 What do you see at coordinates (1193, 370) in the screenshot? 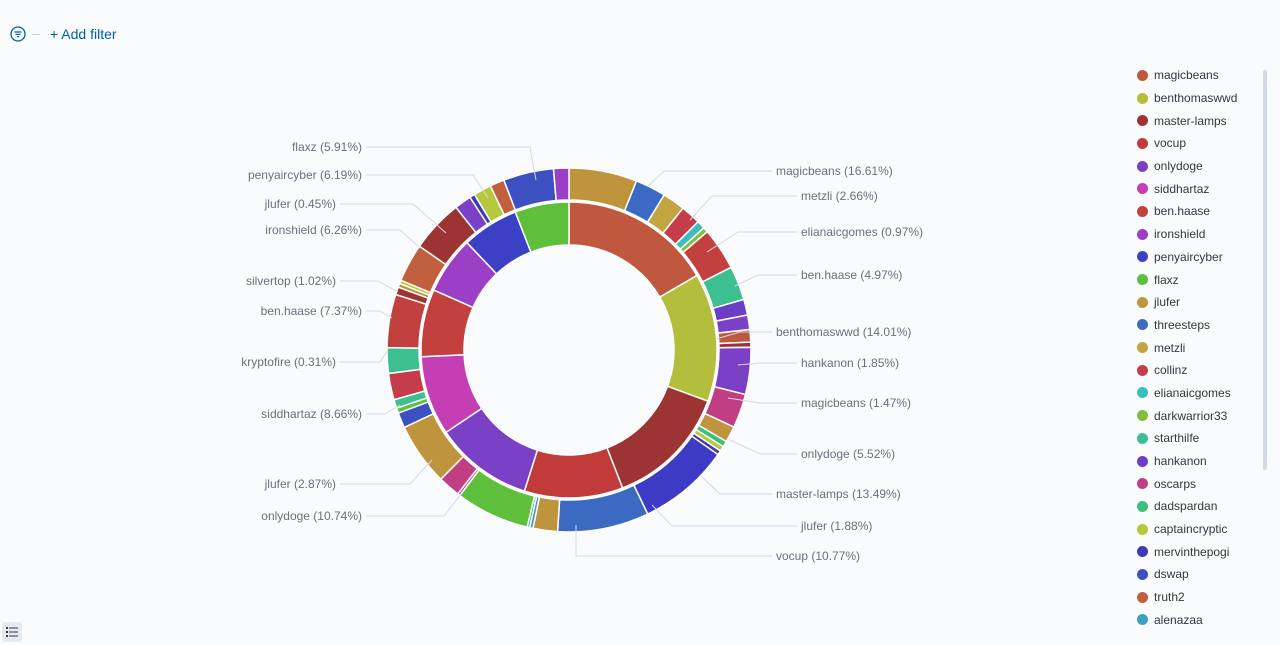
I see `legend-item: collinz` at bounding box center [1193, 370].